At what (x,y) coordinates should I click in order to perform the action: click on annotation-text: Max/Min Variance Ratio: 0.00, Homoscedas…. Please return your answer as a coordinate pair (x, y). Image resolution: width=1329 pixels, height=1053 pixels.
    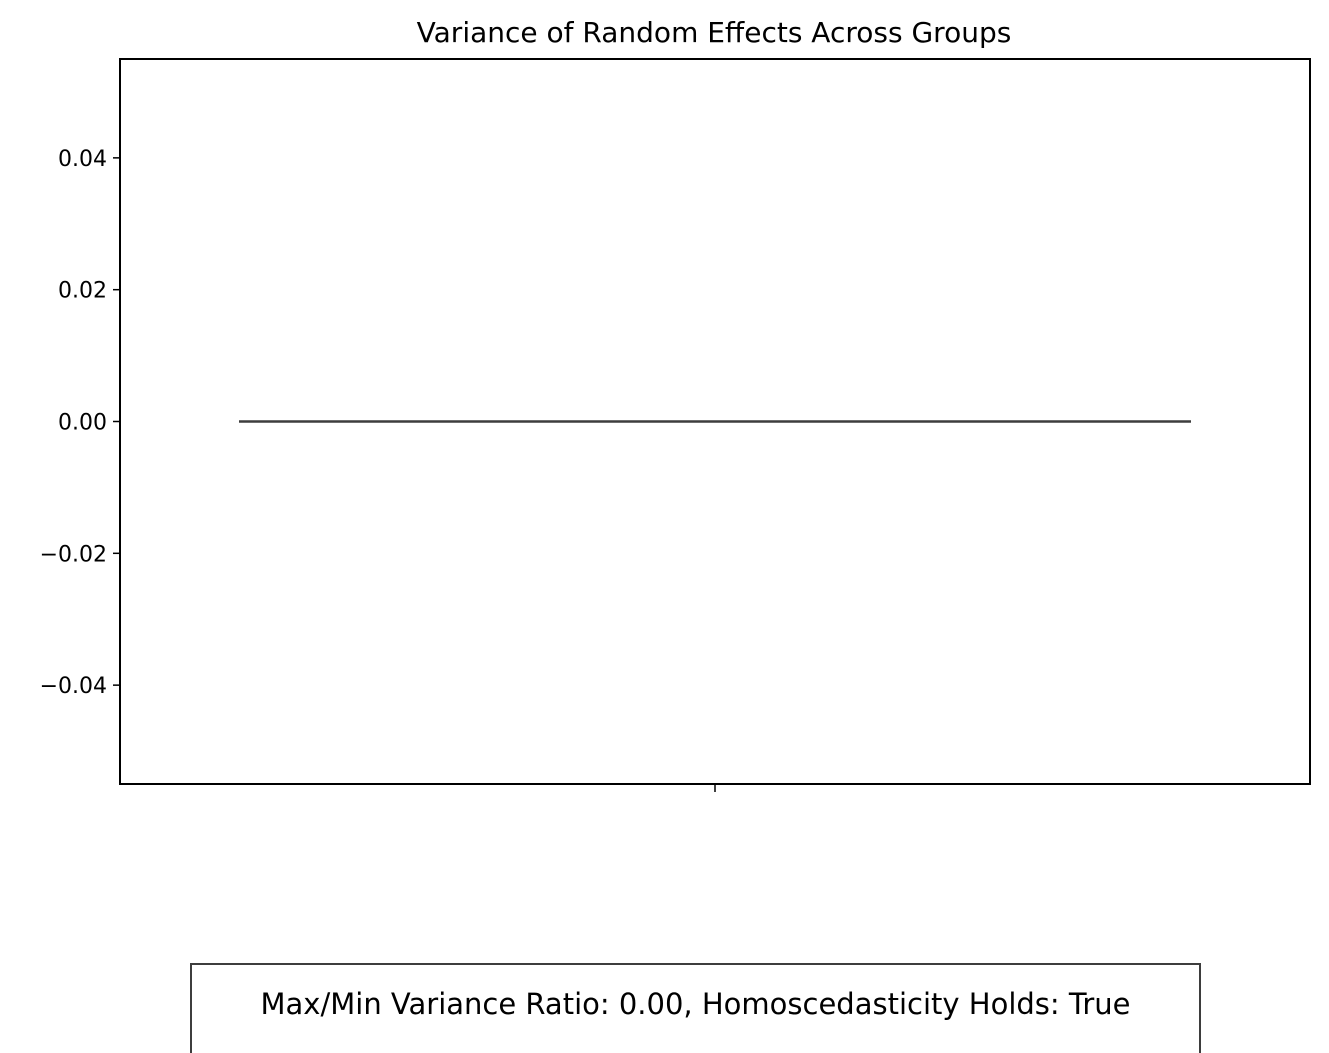
    Looking at the image, I should click on (695, 1004).